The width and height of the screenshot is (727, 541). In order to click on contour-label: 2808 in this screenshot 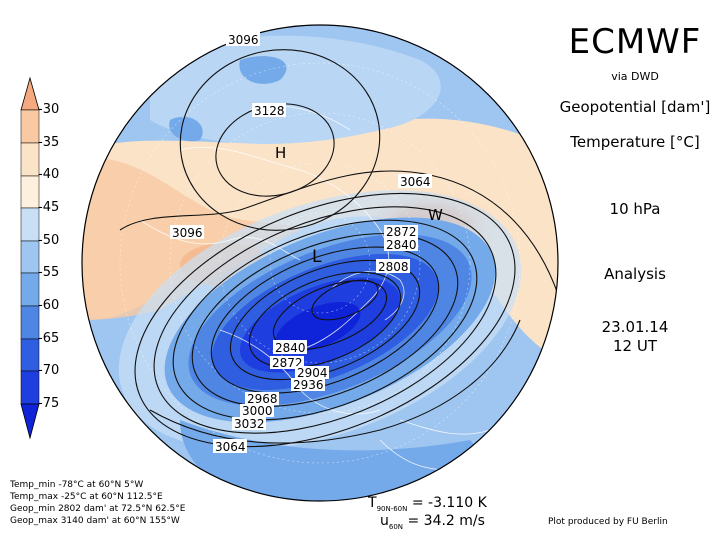, I will do `click(393, 267)`.